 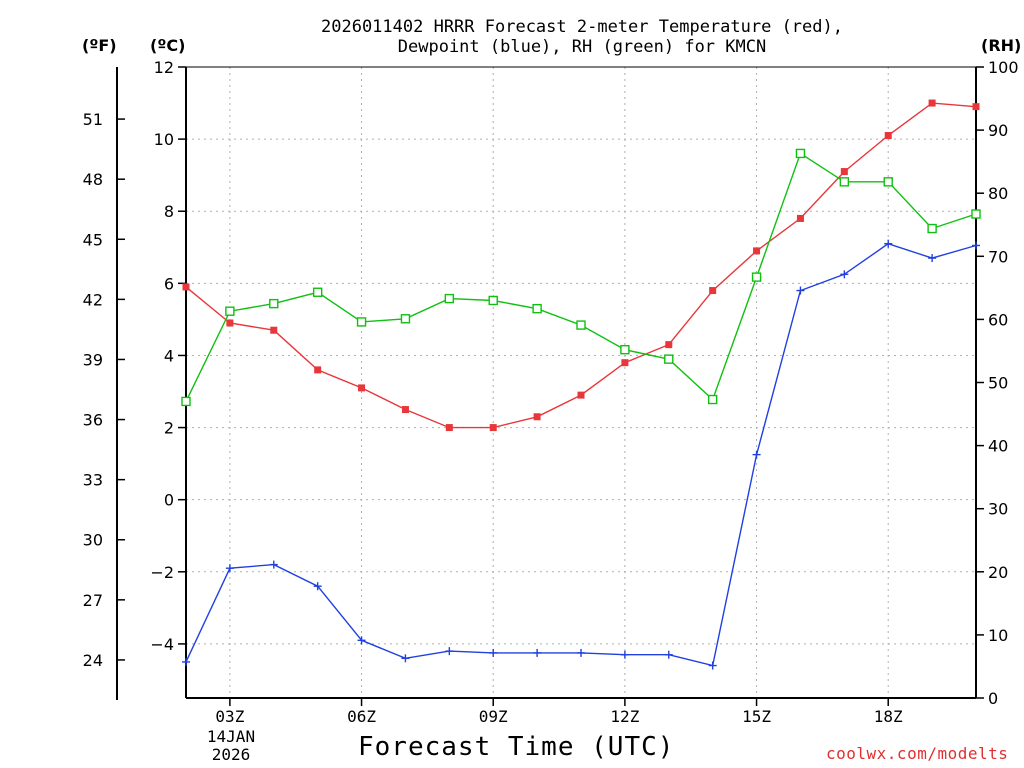 What do you see at coordinates (537, 417) in the screenshot?
I see `temperature-point-10Z` at bounding box center [537, 417].